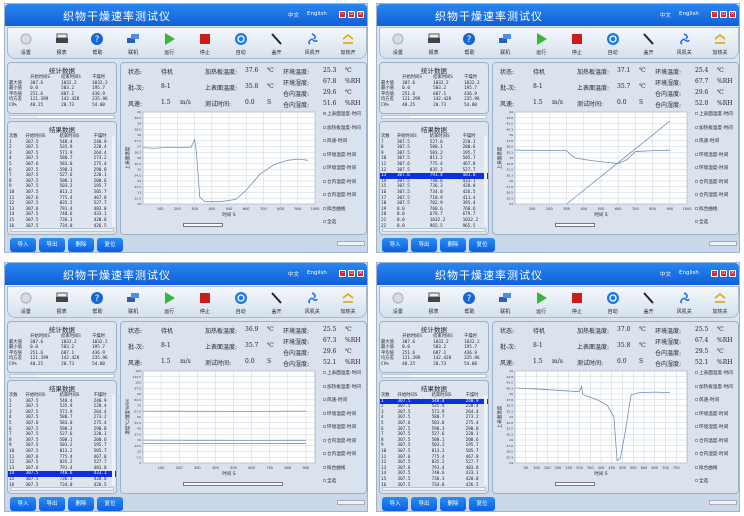 This screenshot has height=516, width=744. Describe the element at coordinates (732, 273) in the screenshot. I see `close-button: ×` at that location.